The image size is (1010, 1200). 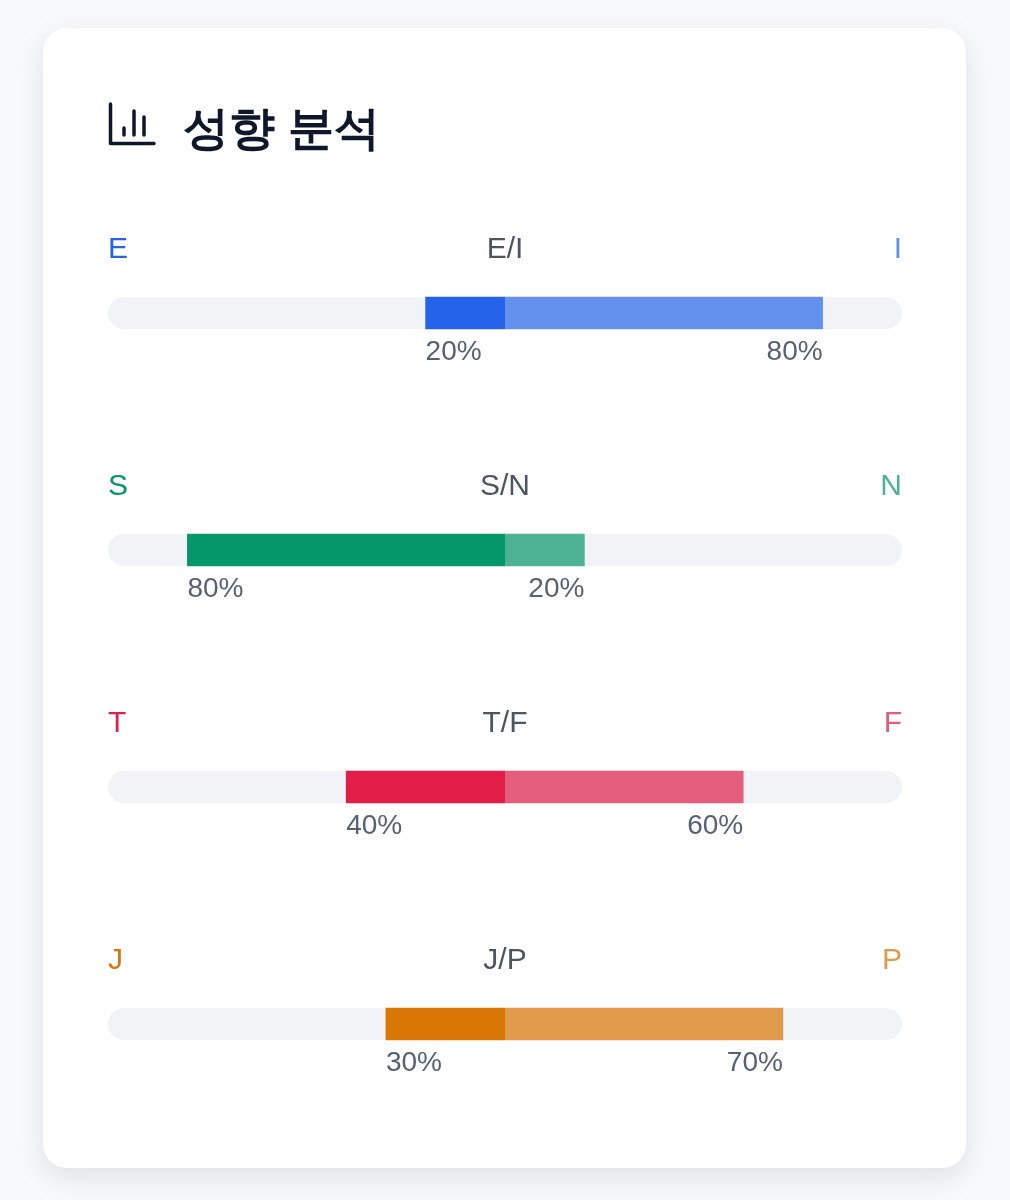 I want to click on y-tick-label: T/F, so click(x=505, y=722).